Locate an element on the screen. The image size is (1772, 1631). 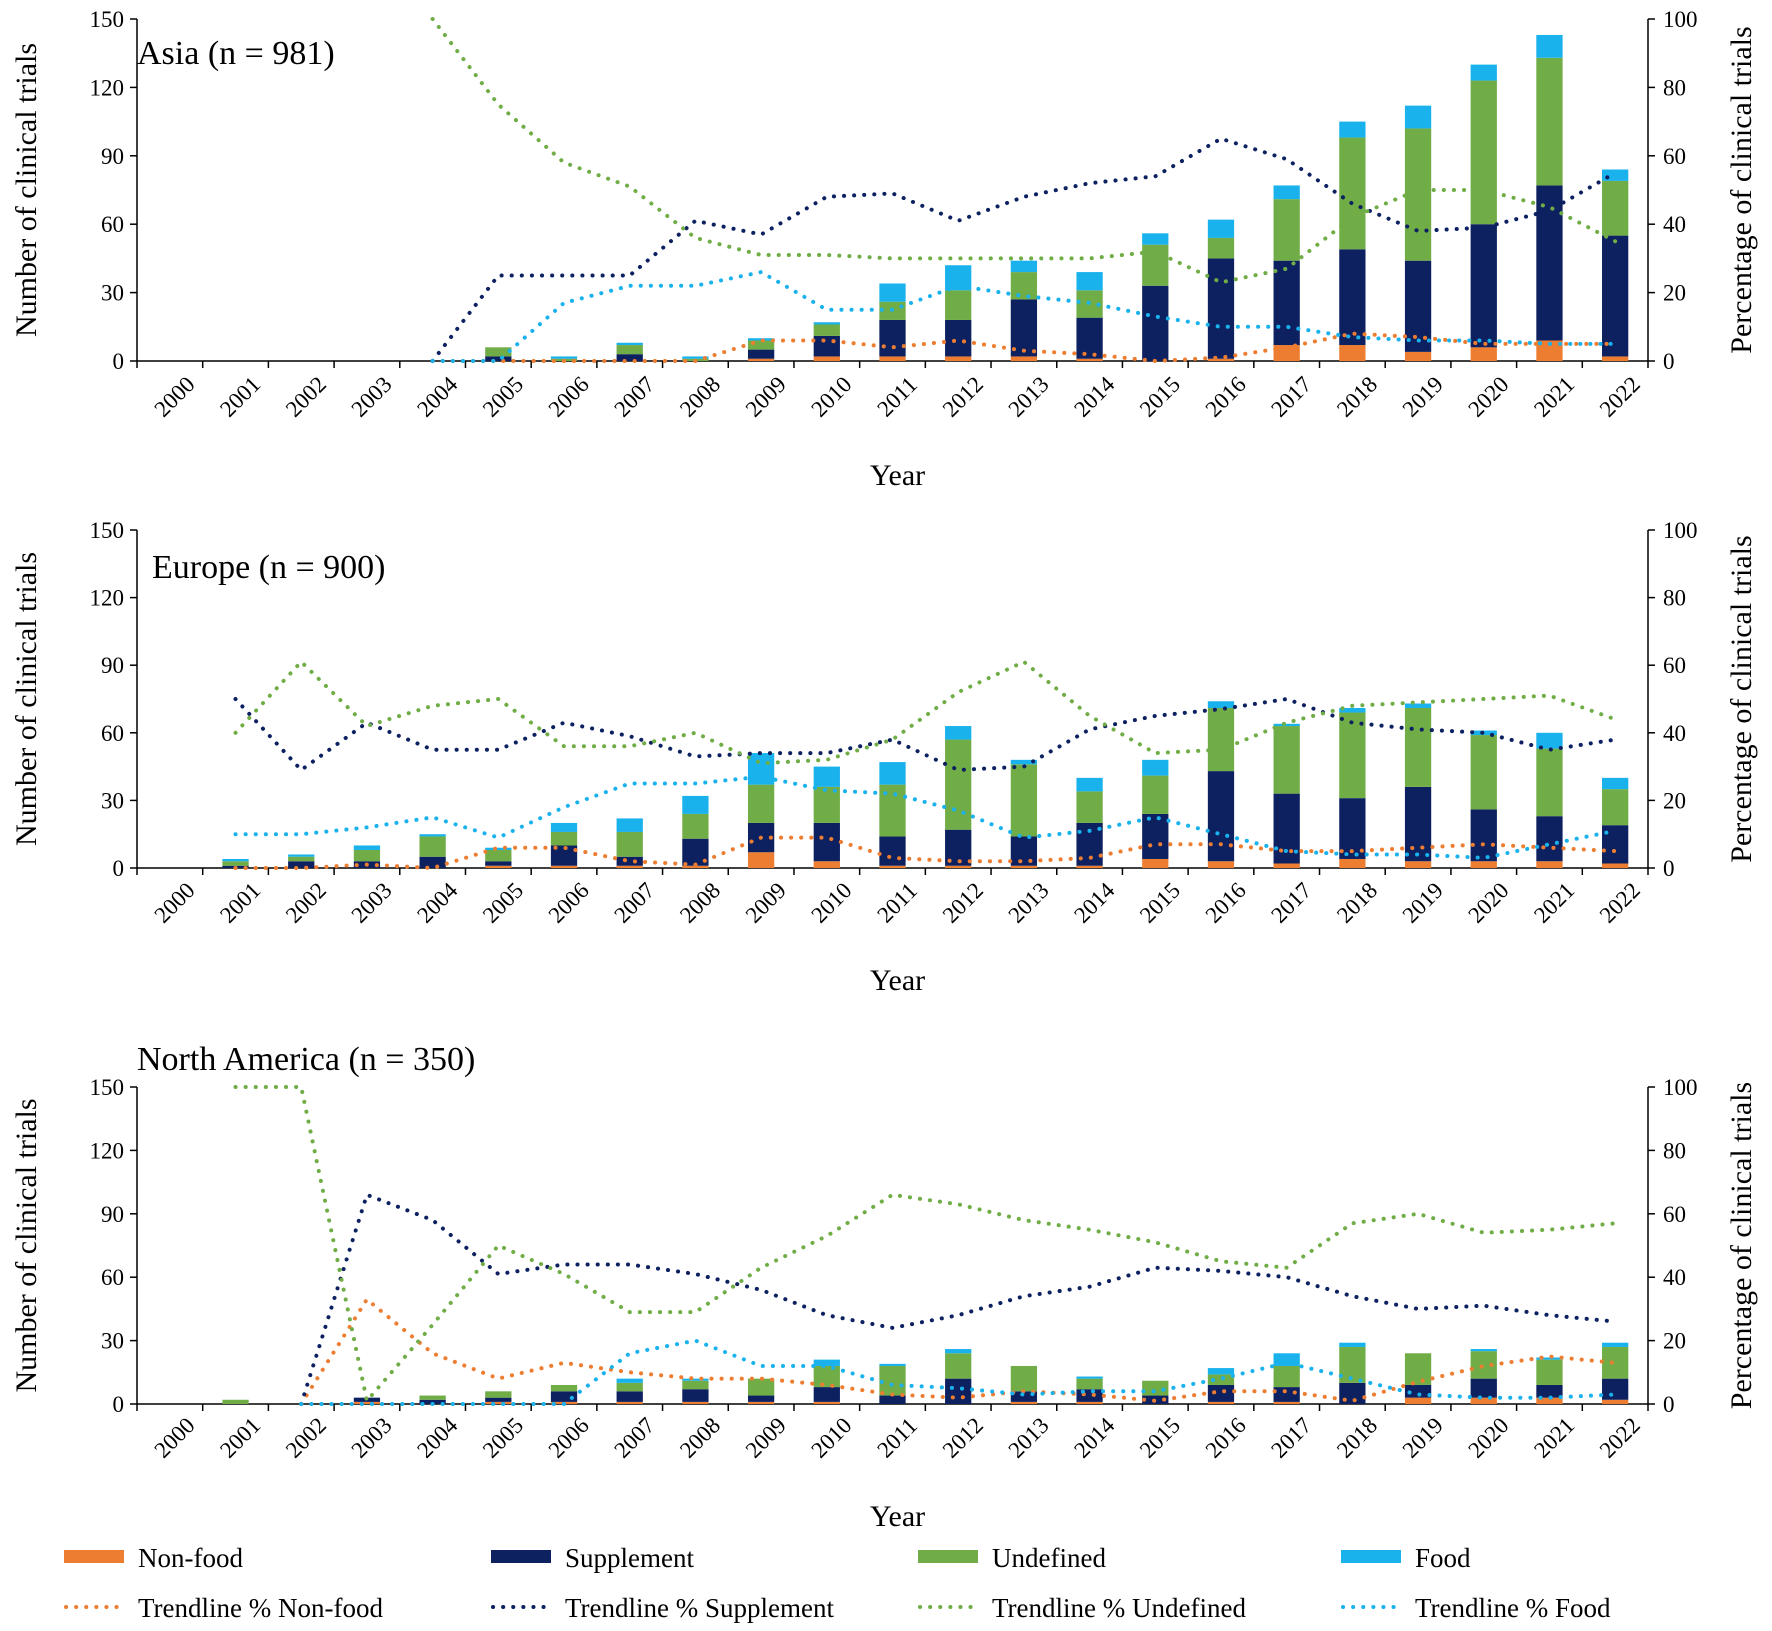
legend-item-undefined-bar: Undefined is located at coordinates (1012, 1558).